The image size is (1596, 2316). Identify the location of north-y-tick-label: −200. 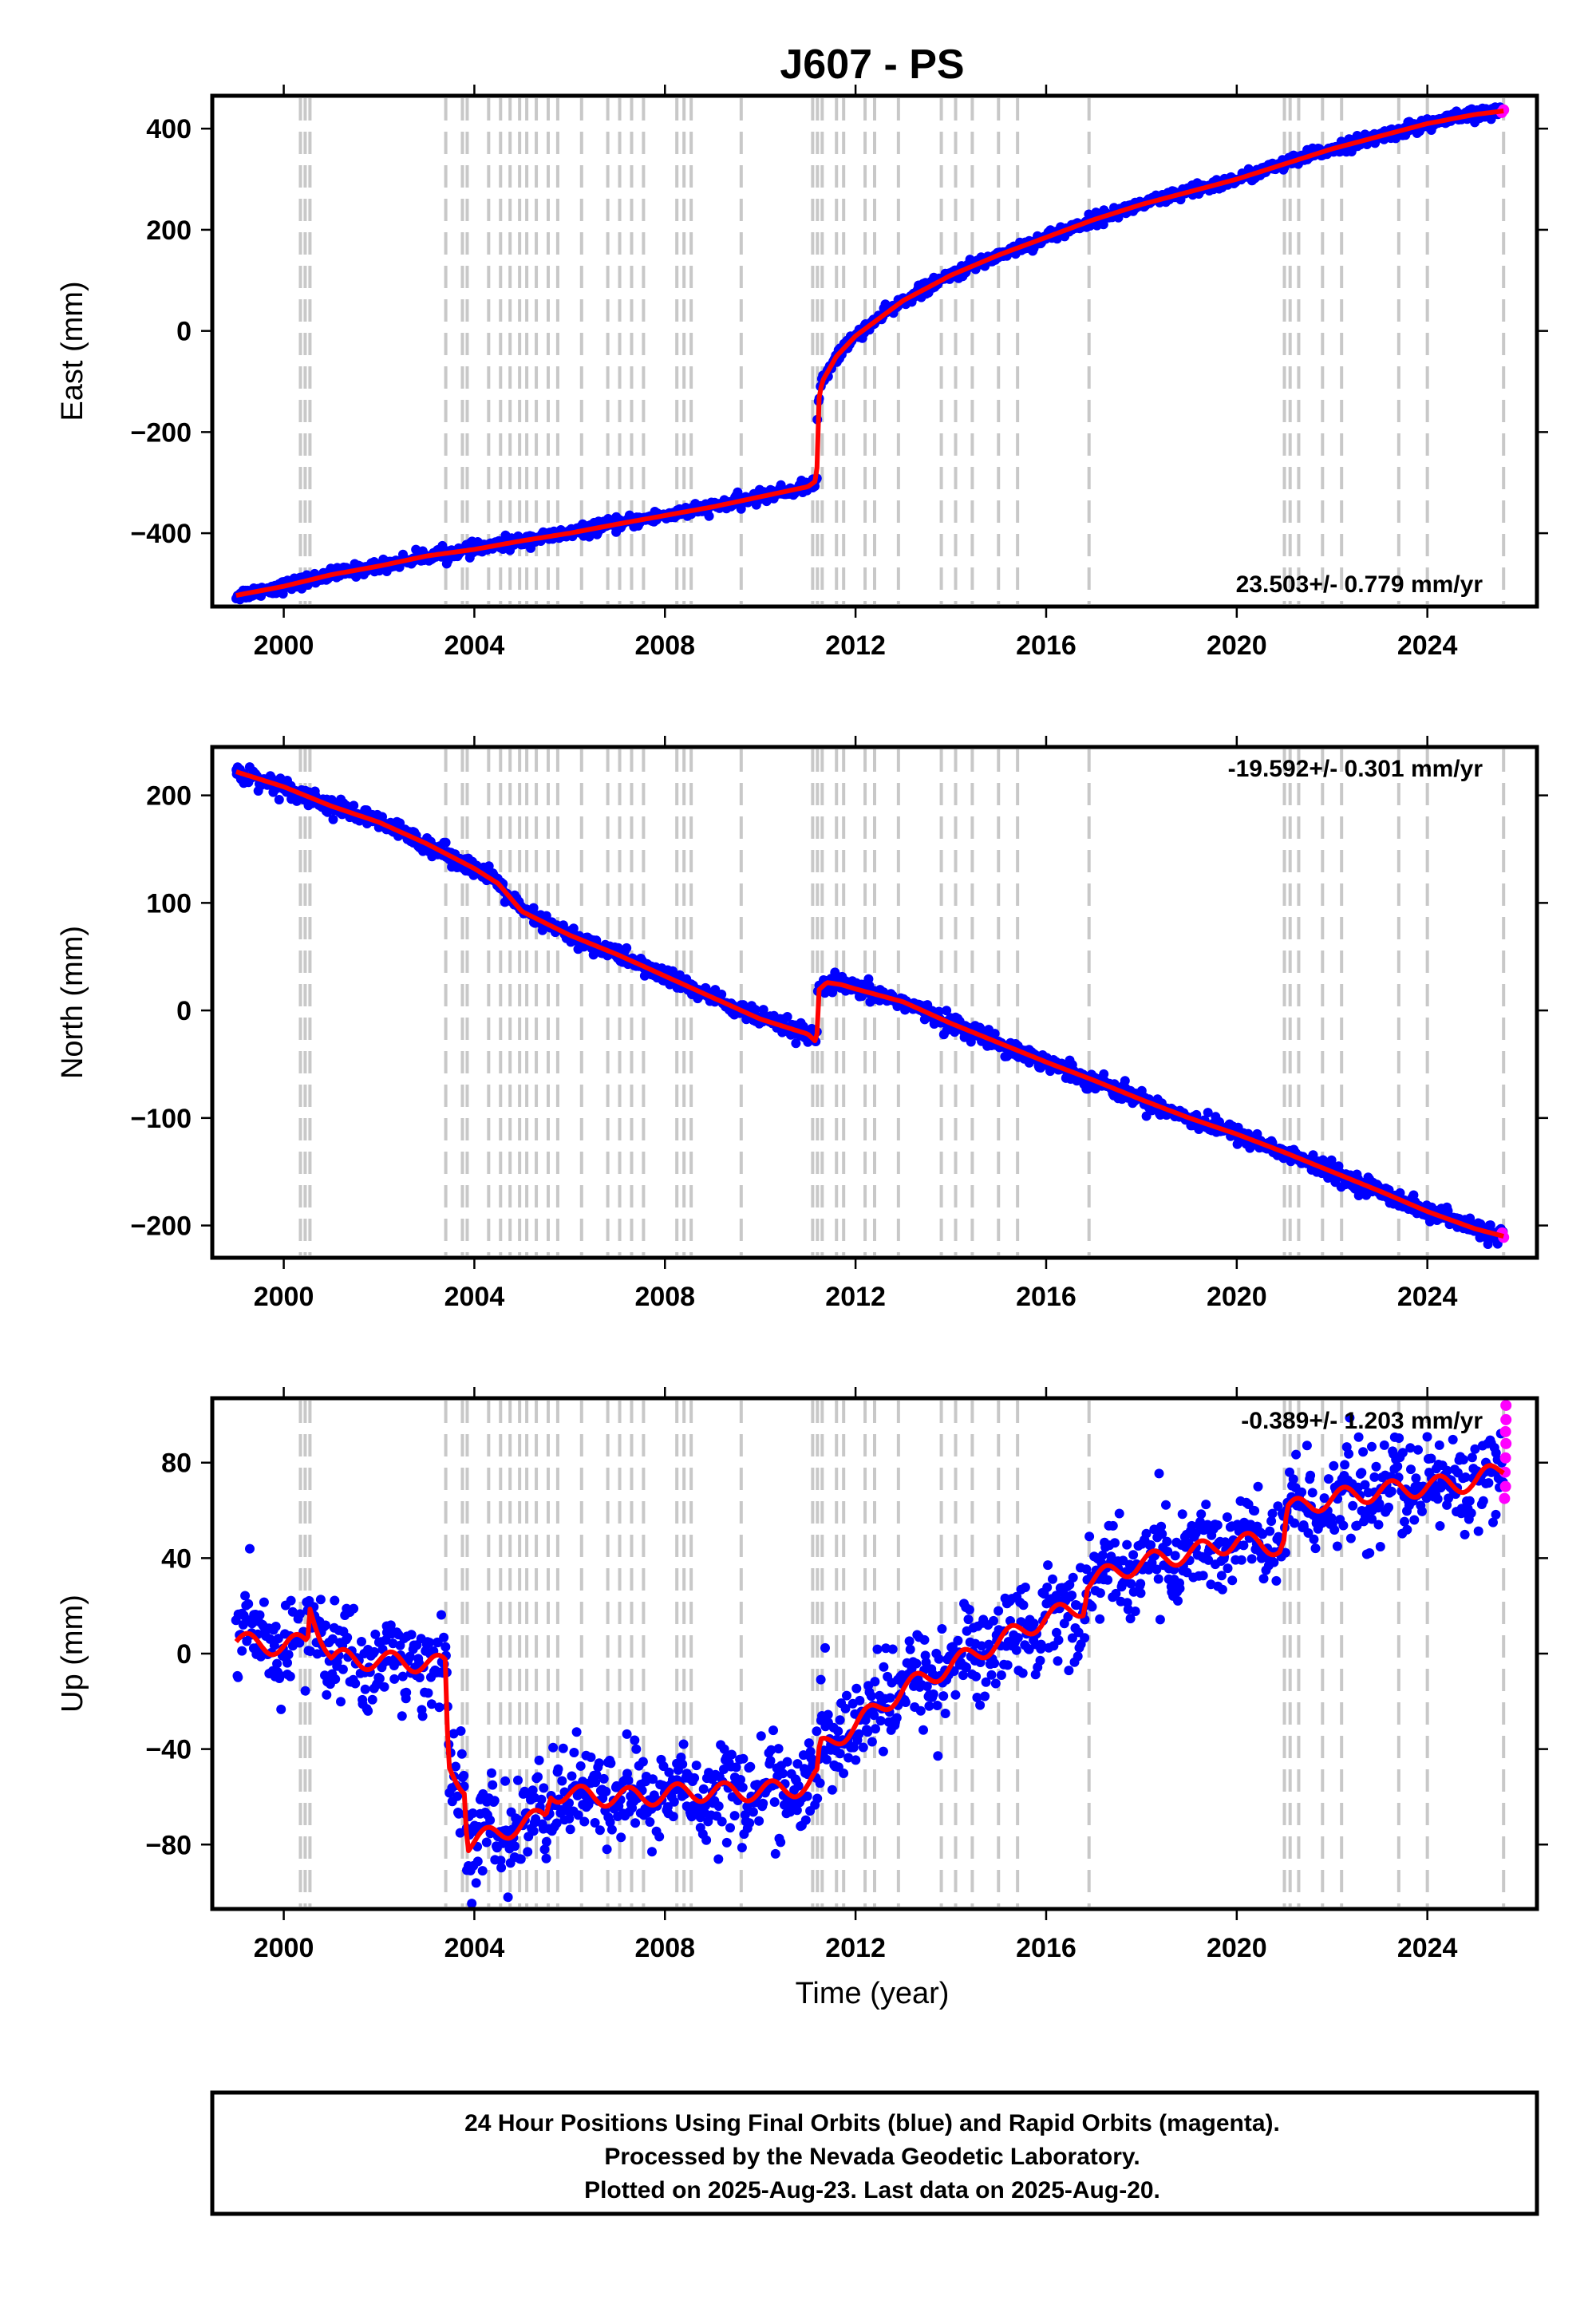
(161, 1226).